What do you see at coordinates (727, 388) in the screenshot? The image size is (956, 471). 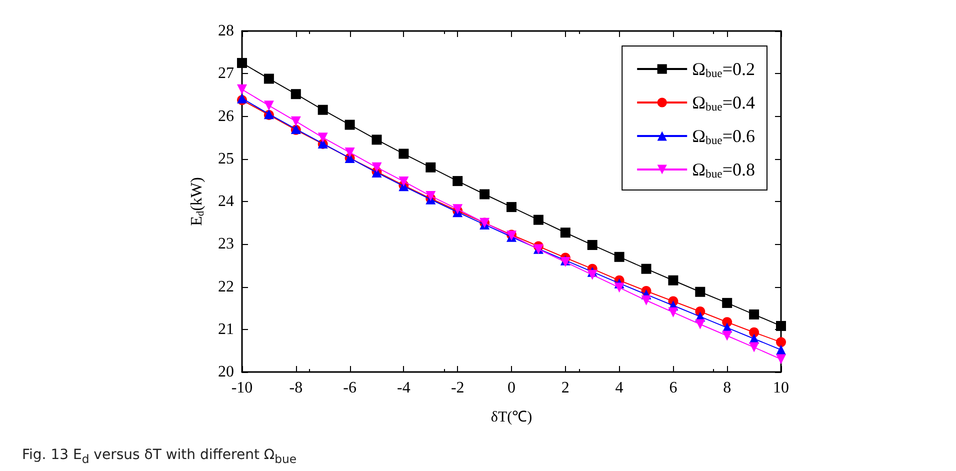 I see `x-tick-label: 8` at bounding box center [727, 388].